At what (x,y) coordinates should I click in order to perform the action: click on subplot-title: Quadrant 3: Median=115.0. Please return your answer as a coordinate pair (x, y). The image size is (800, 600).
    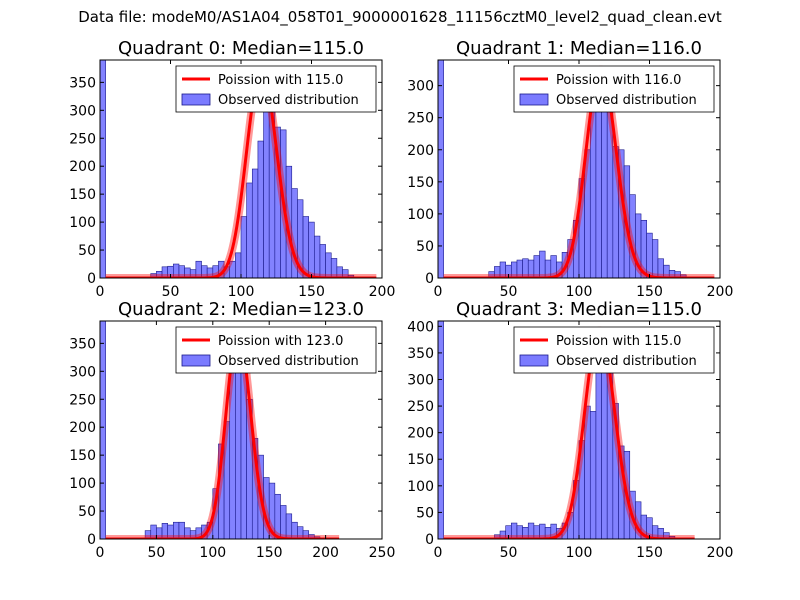
    Looking at the image, I should click on (579, 309).